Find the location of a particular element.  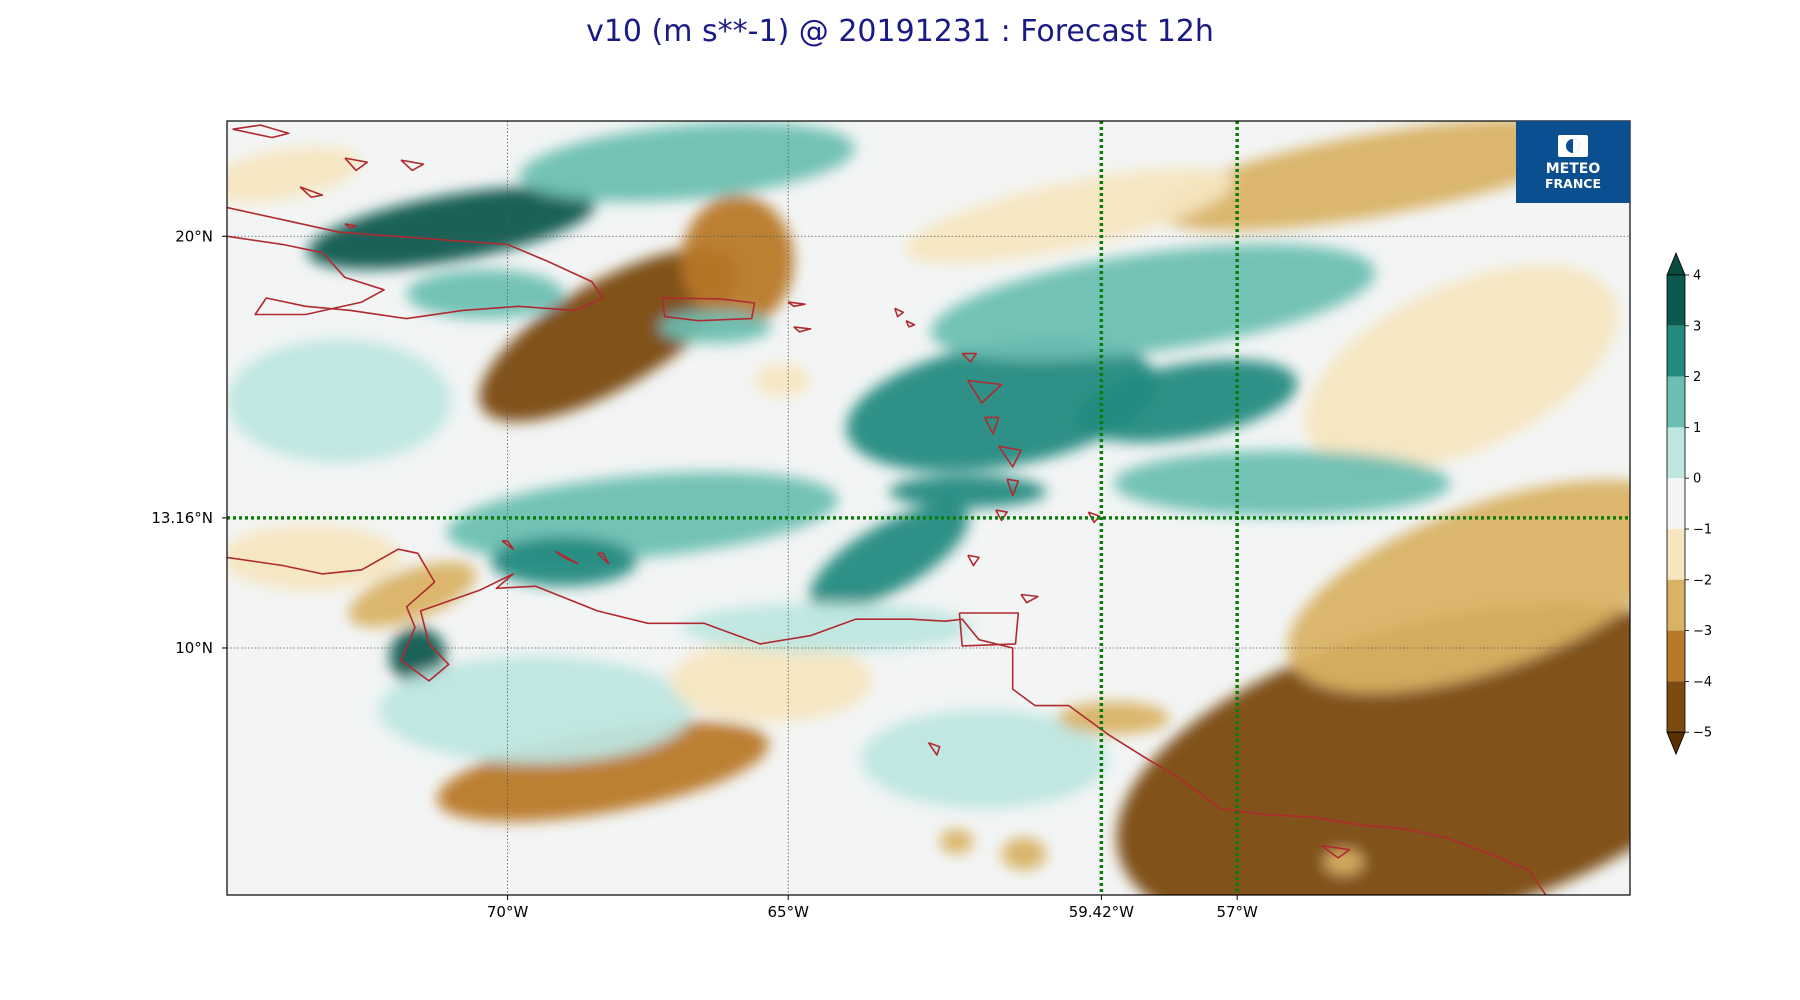

colorbar-label: 1 is located at coordinates (1697, 428).